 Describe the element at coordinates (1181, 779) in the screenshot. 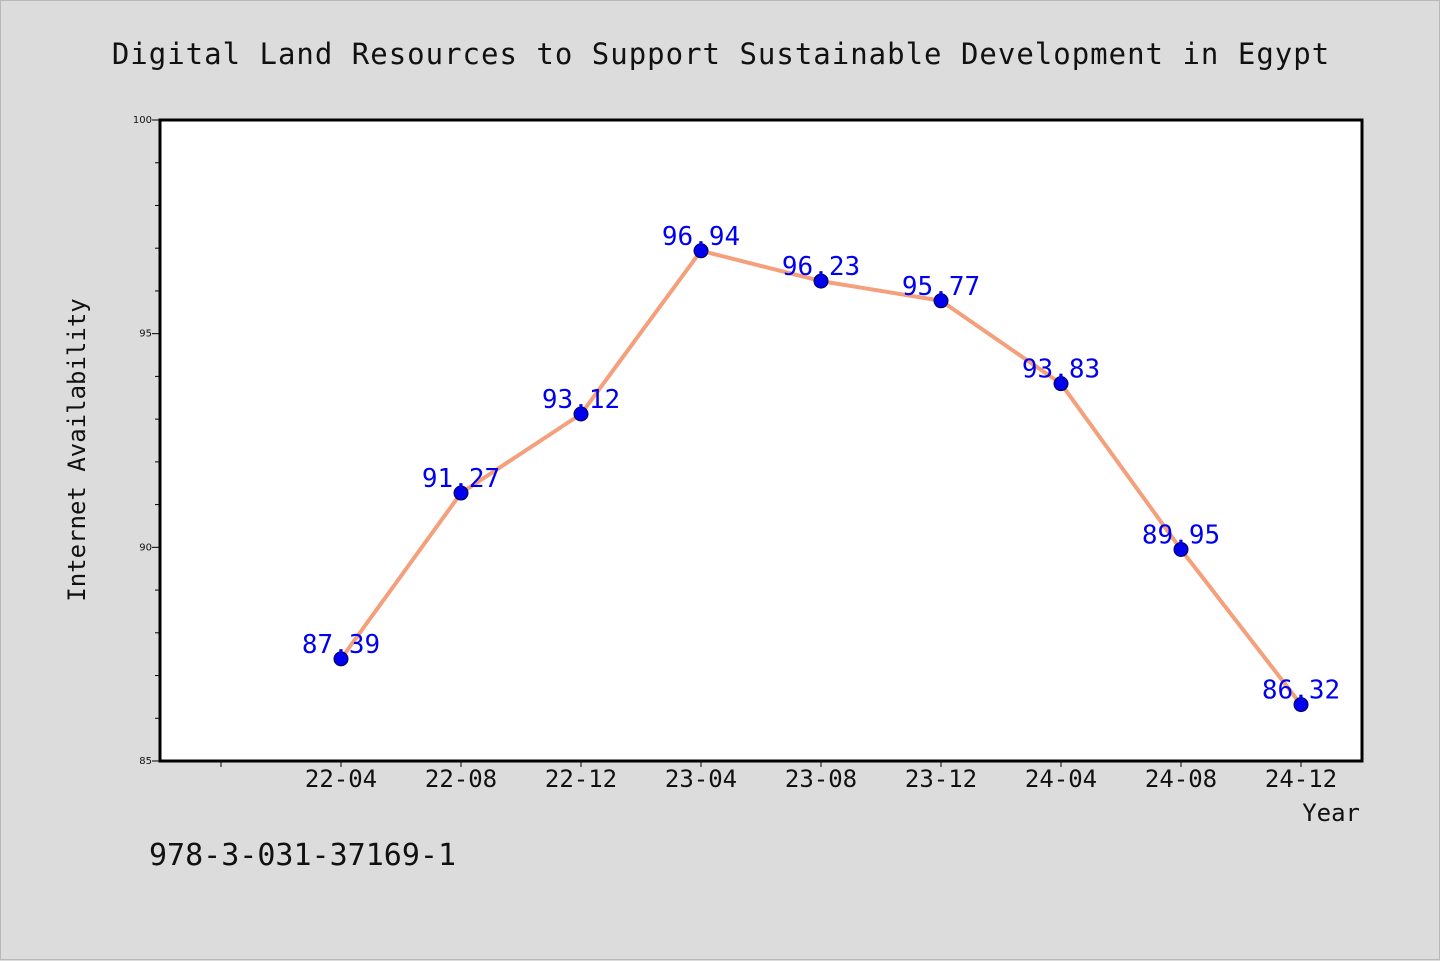

I see `x-tick-label: 24-08` at that location.